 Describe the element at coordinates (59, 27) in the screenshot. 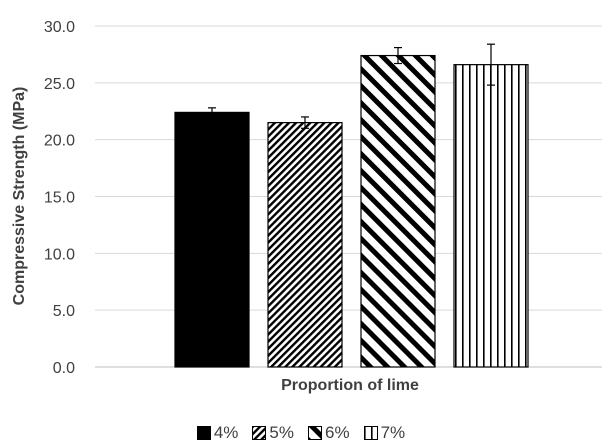

I see `y-tick-label: 30.0` at that location.